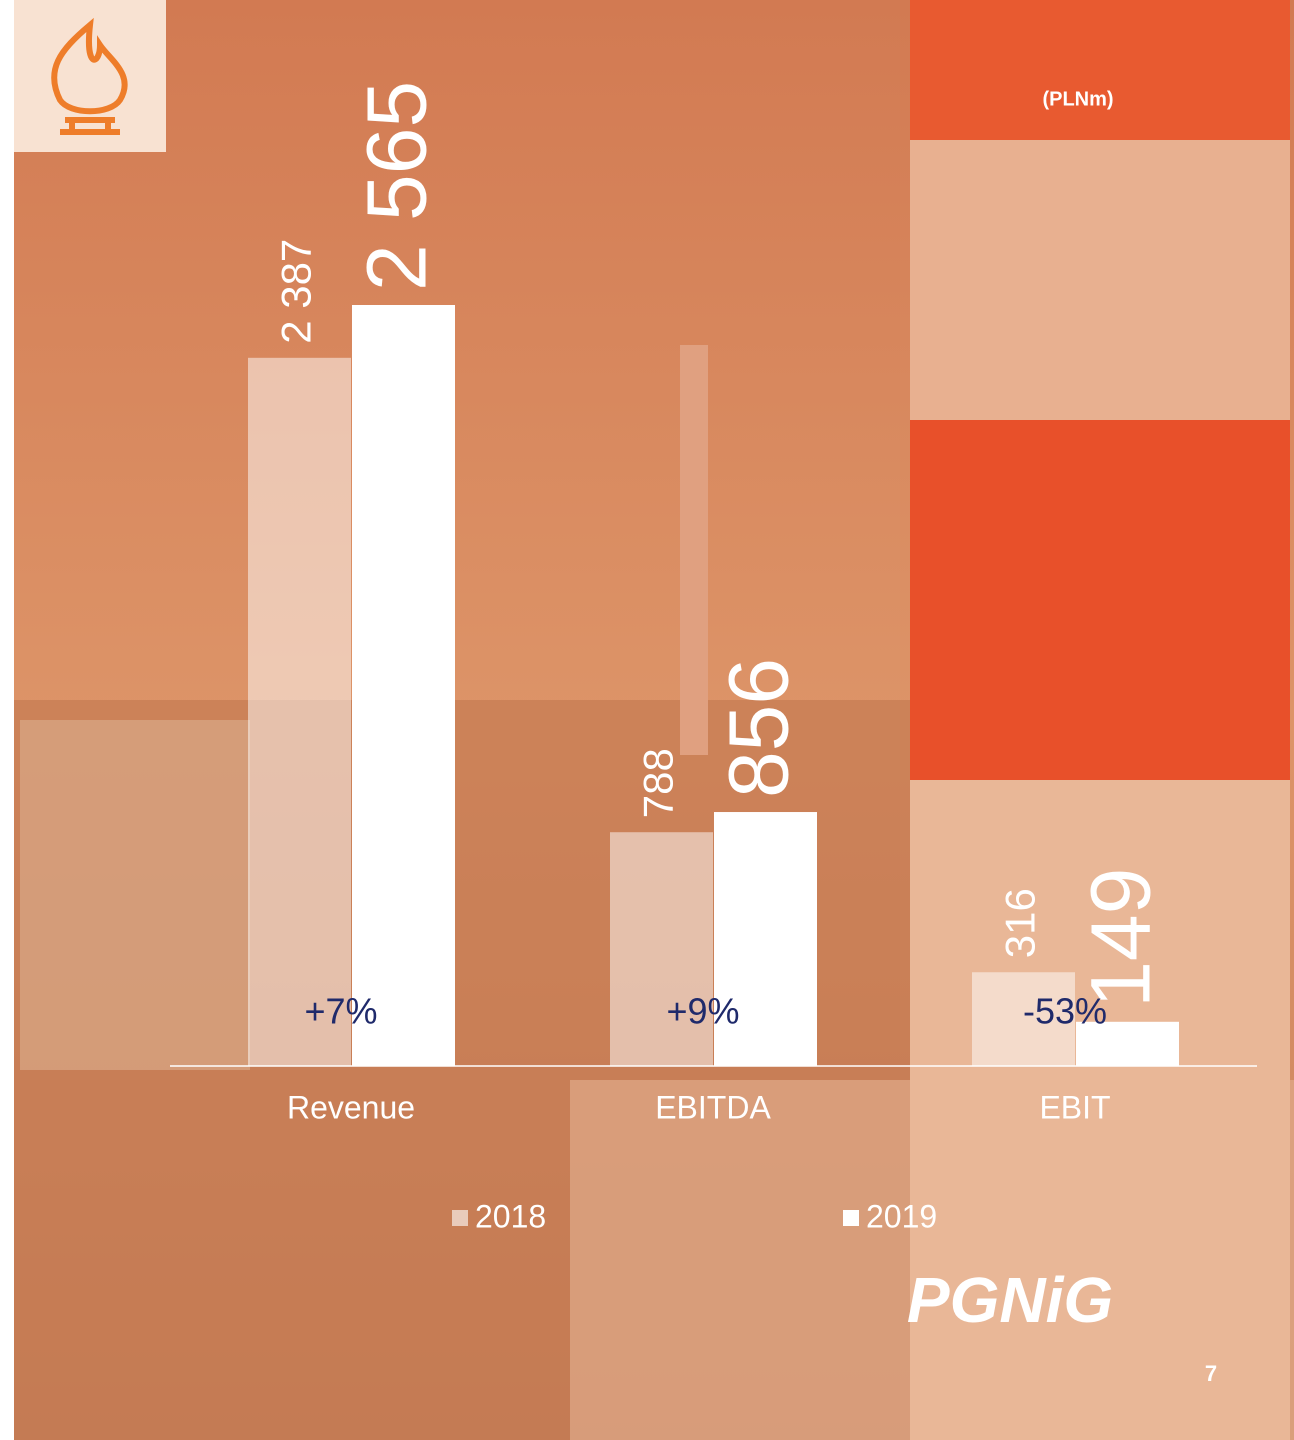 The height and width of the screenshot is (1440, 1294). I want to click on change-label: -53%, so click(1065, 1011).